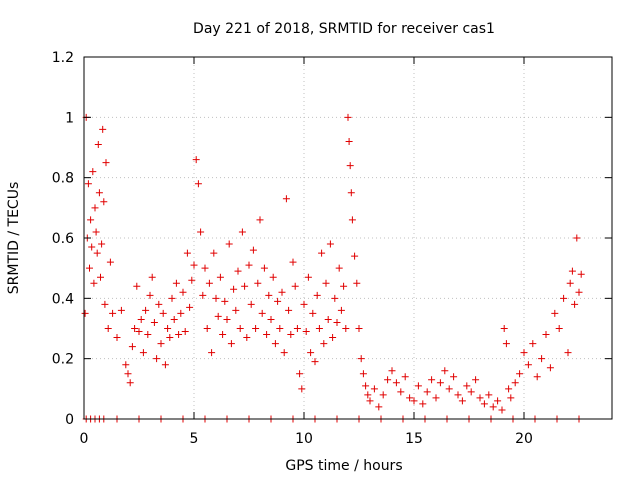 The height and width of the screenshot is (480, 640). Describe the element at coordinates (69, 420) in the screenshot. I see `y-tick-label: 0` at that location.